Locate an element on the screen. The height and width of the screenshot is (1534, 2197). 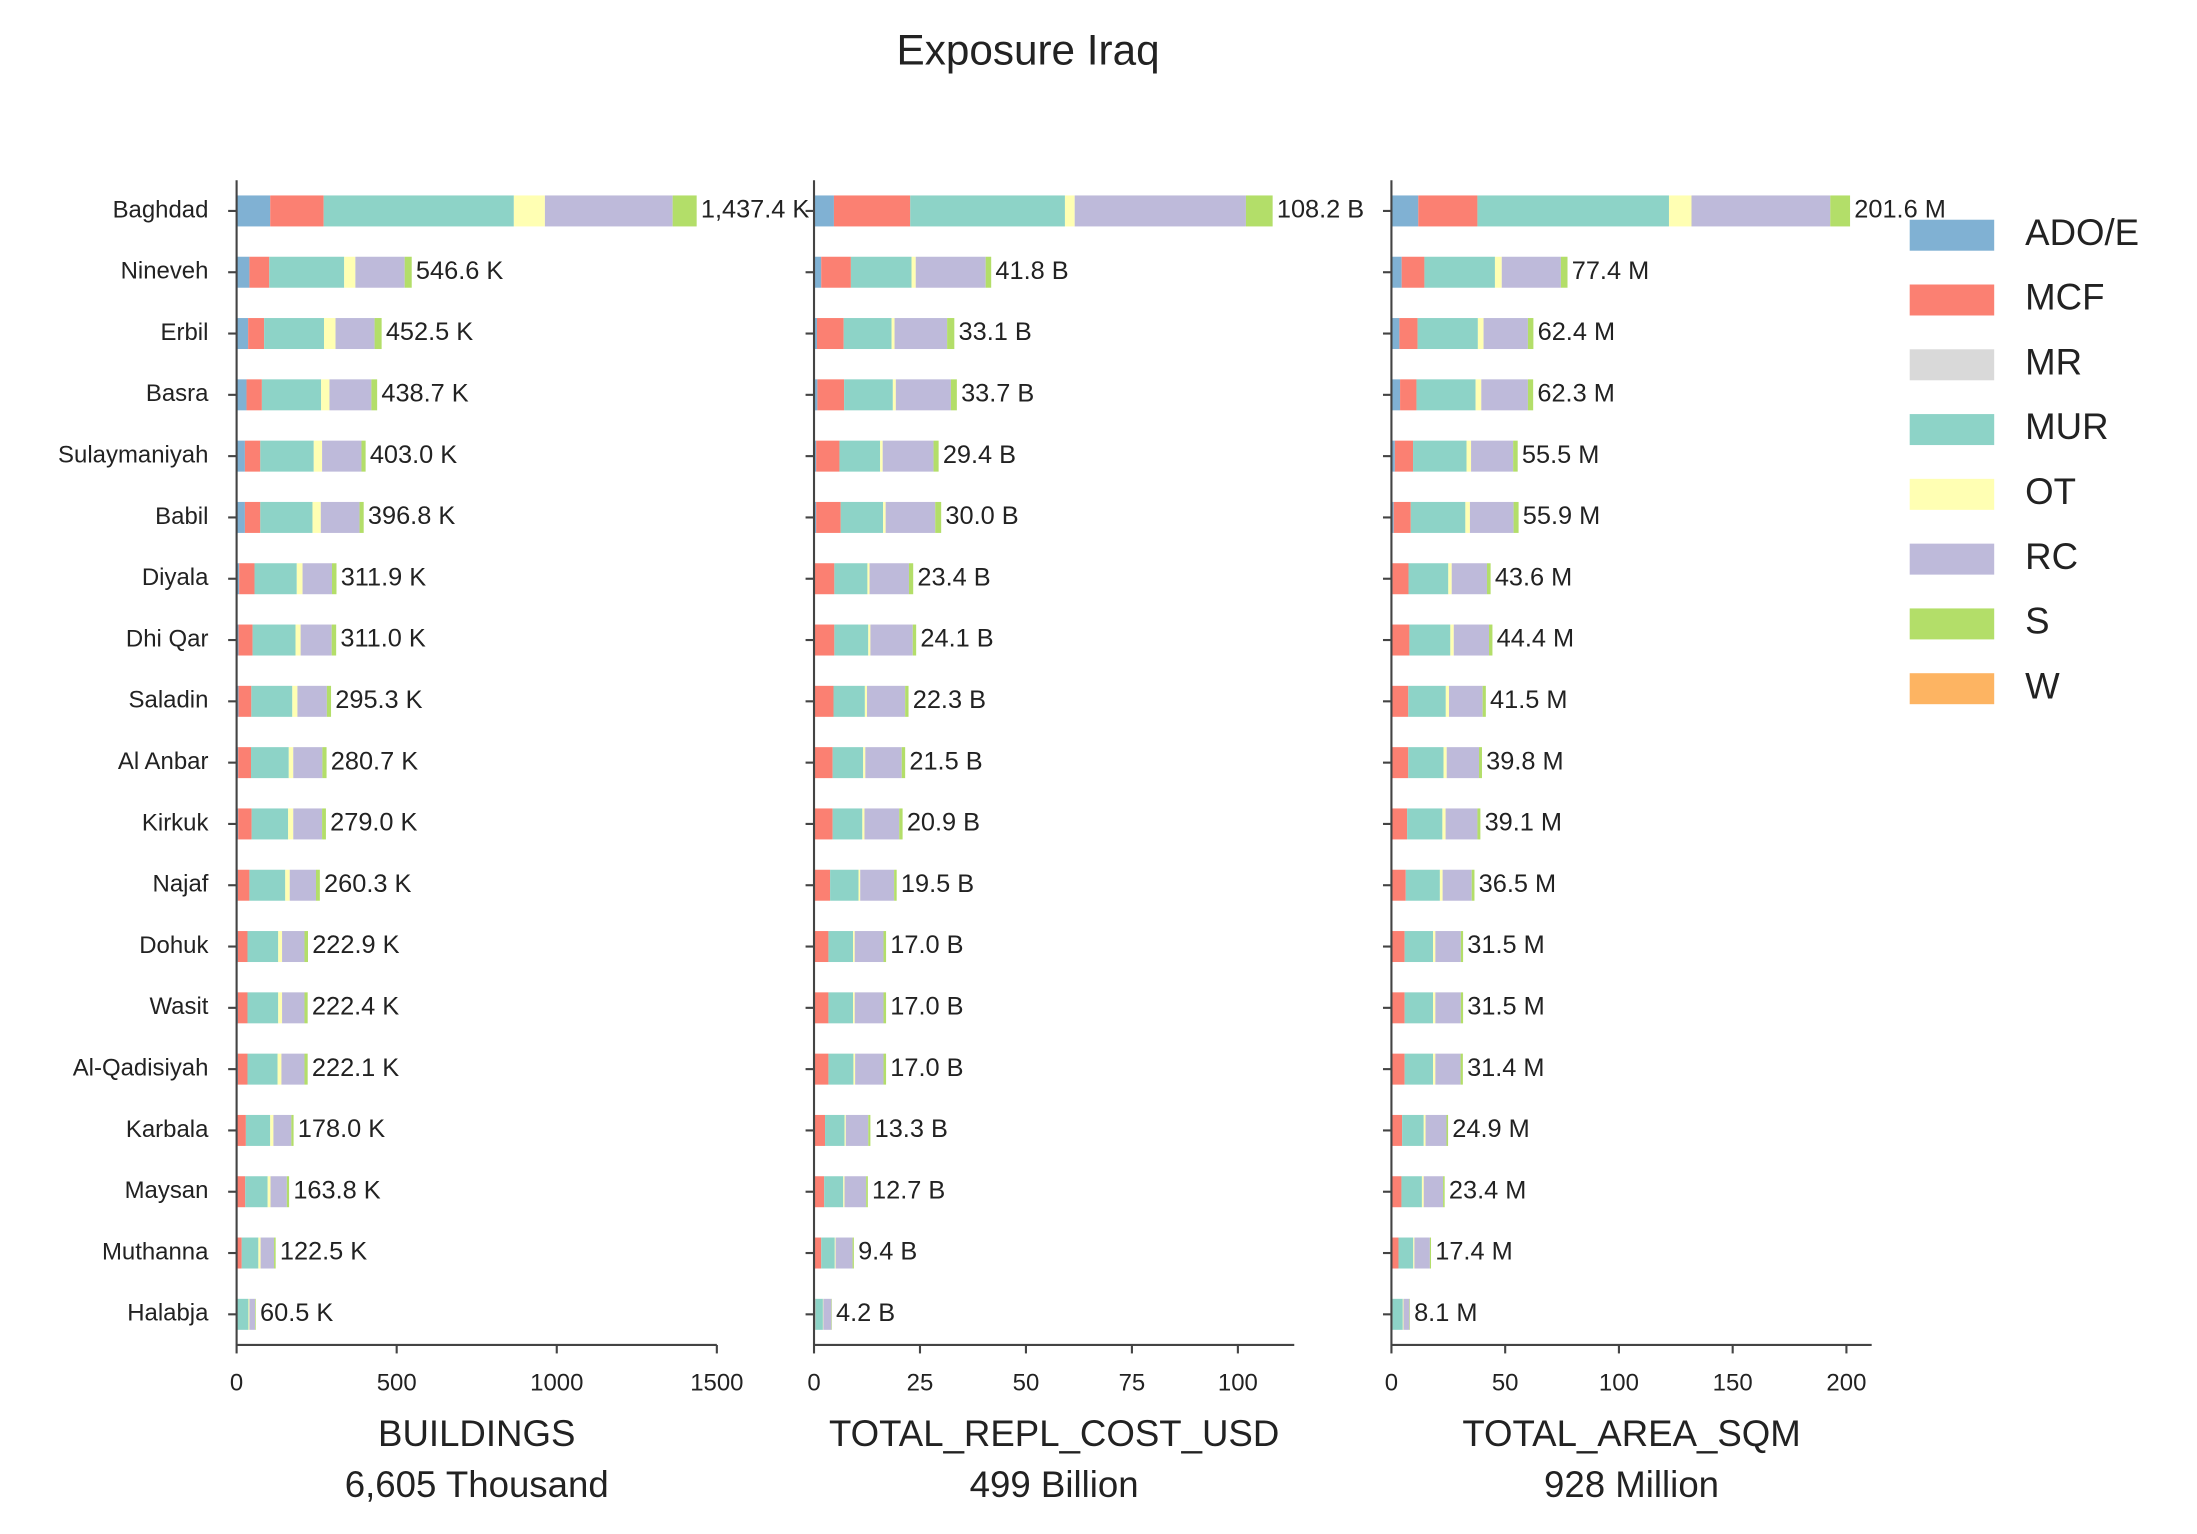
value-label: 44.4 M is located at coordinates (1535, 639).